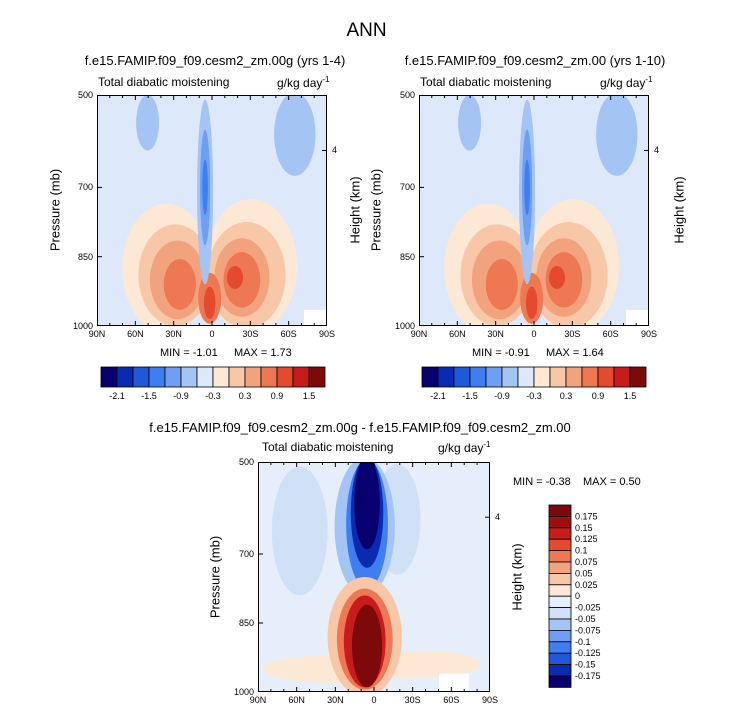  Describe the element at coordinates (630, 396) in the screenshot. I see `colorbar2-tick-label: 1.5` at that location.